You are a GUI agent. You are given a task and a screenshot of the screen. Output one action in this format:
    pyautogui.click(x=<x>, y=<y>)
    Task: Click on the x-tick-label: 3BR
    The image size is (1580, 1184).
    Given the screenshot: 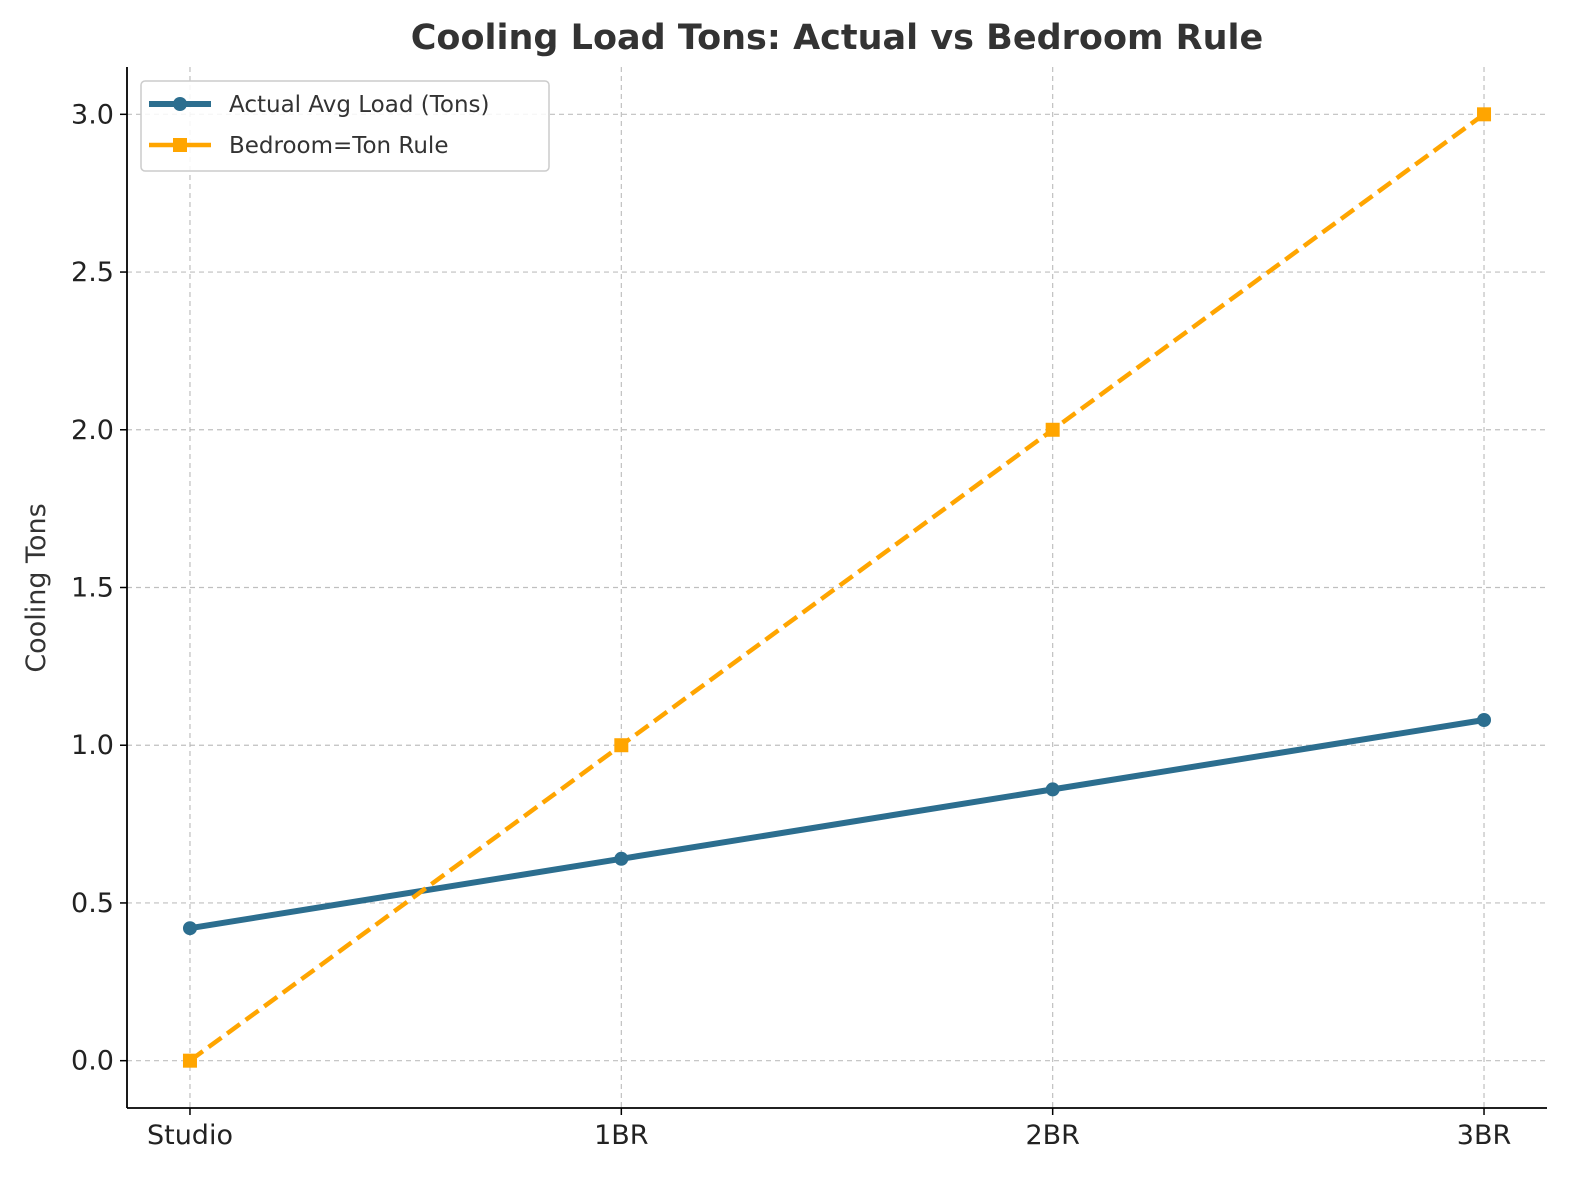 What is the action you would take?
    pyautogui.click(x=1484, y=1135)
    